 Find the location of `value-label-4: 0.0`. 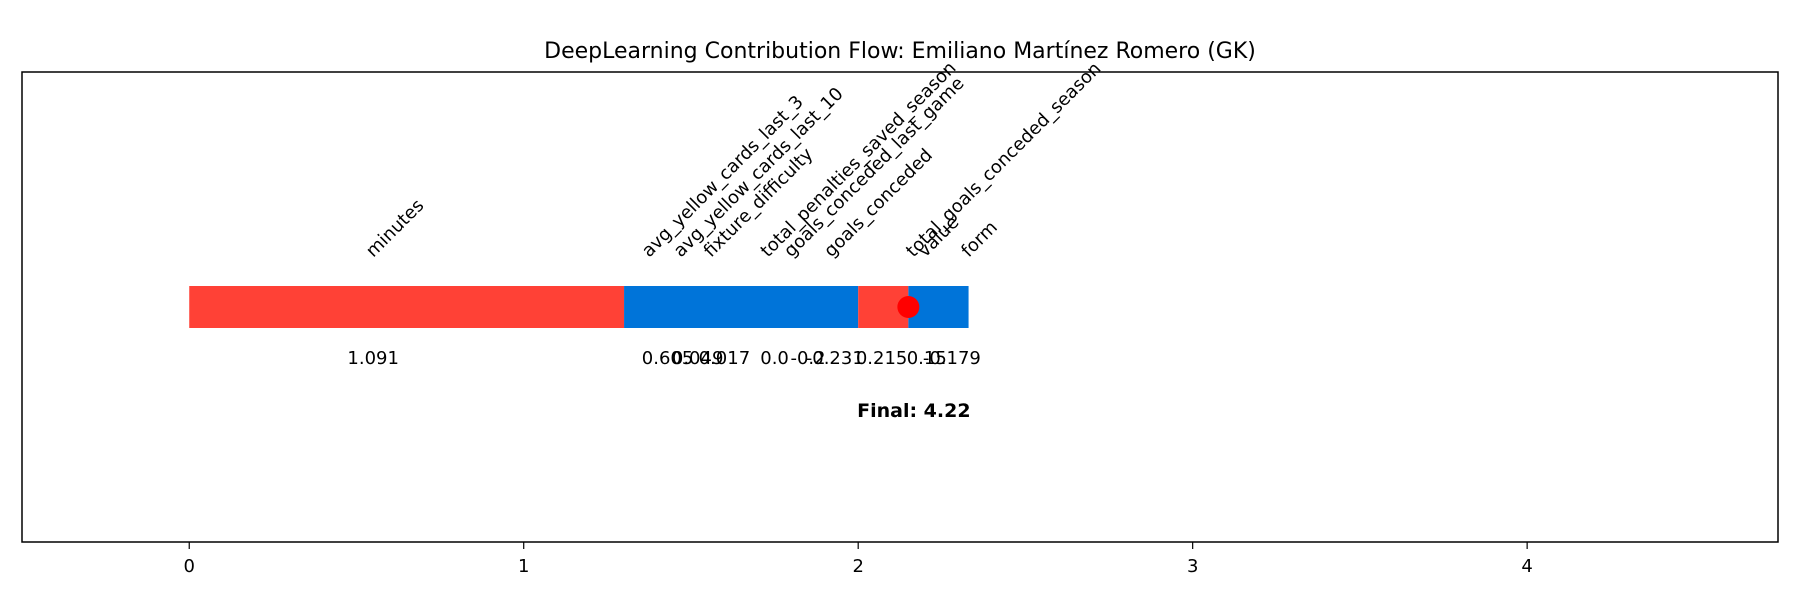

value-label-4: 0.0 is located at coordinates (774, 358).